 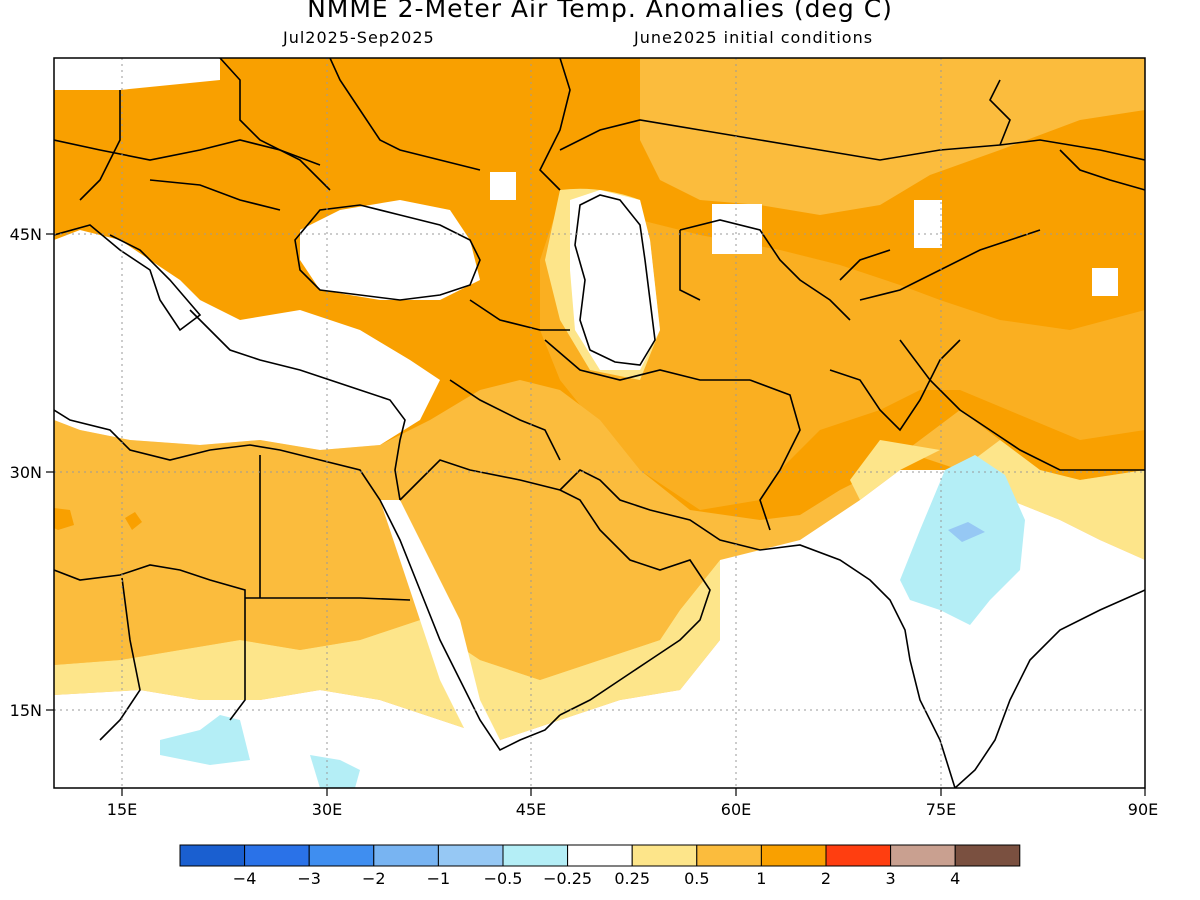 I want to click on latitude-labels: 45N 30N 15N, so click(x=26, y=472).